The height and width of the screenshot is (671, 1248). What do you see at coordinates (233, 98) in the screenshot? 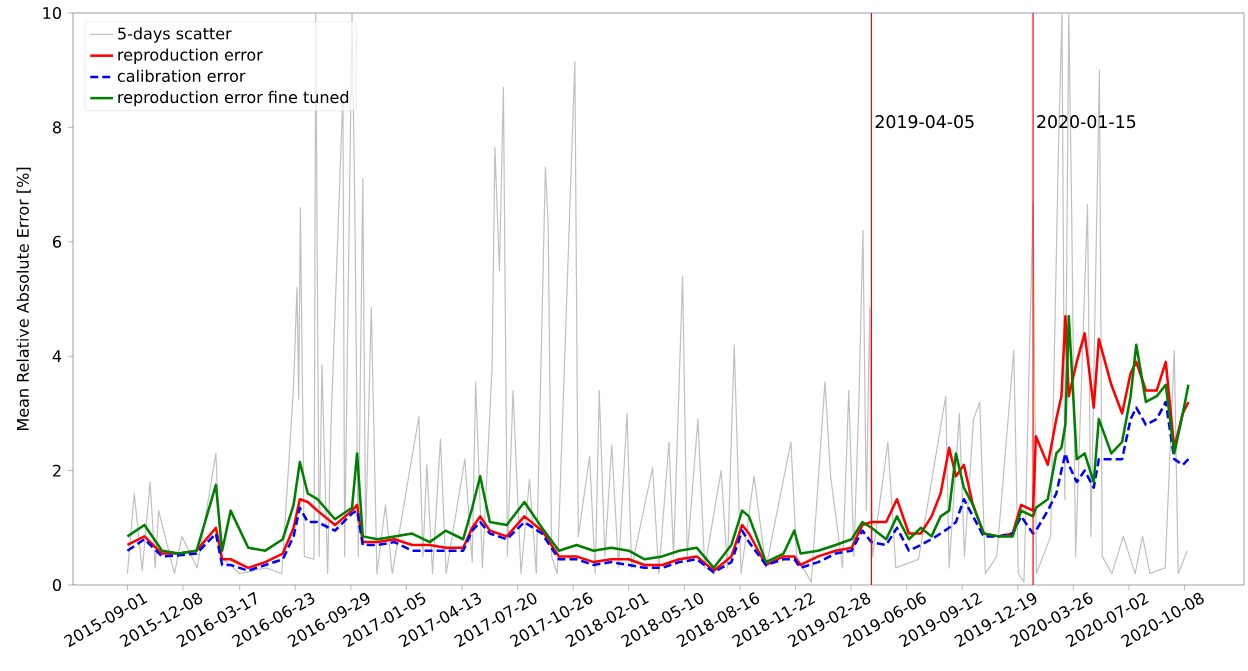
I see `legend-label: reproduction error fine tuned` at bounding box center [233, 98].